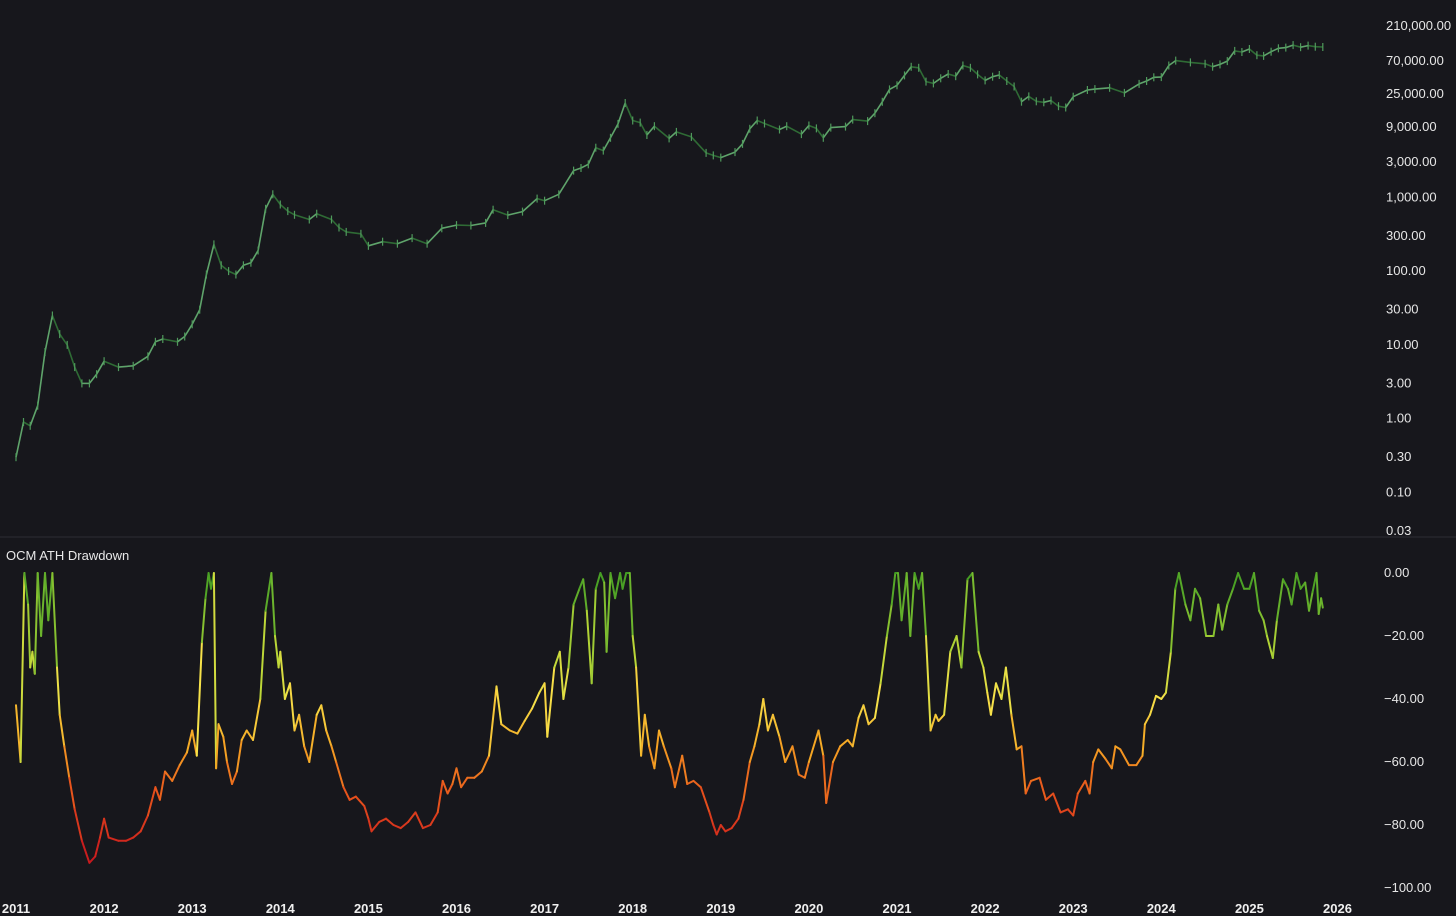 The width and height of the screenshot is (1456, 916). I want to click on x-tick-label: 2023, so click(1073, 908).